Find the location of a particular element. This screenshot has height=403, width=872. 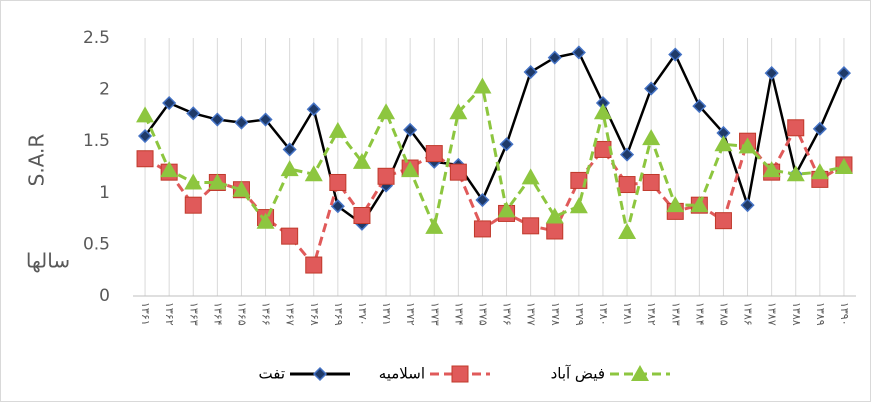

x-tick-label: ۱۳۷۶ is located at coordinates (507, 314).